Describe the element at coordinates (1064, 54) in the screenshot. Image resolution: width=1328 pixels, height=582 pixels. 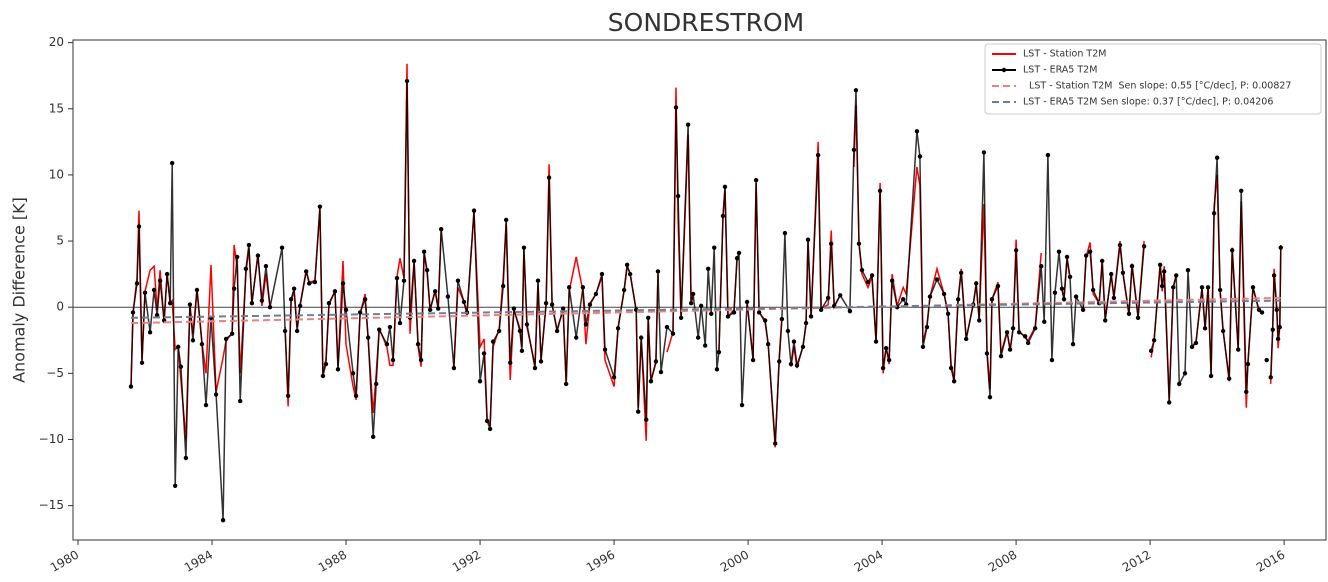
I see `legend-label: LST - Station T2M` at that location.